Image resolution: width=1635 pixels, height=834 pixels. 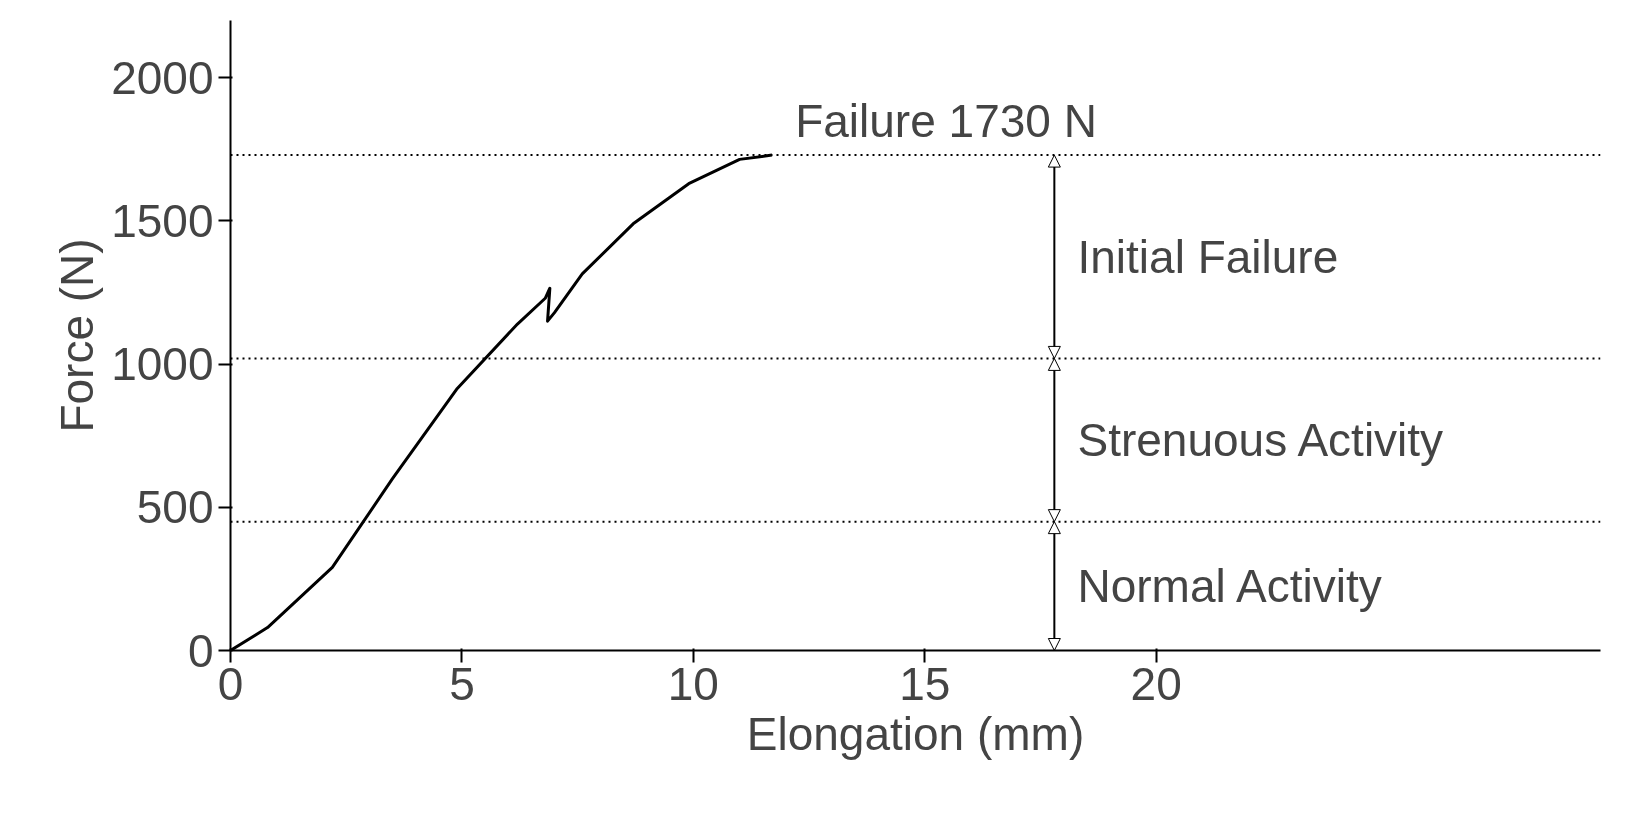 What do you see at coordinates (162, 77) in the screenshot?
I see `y-tick-label: 2000` at bounding box center [162, 77].